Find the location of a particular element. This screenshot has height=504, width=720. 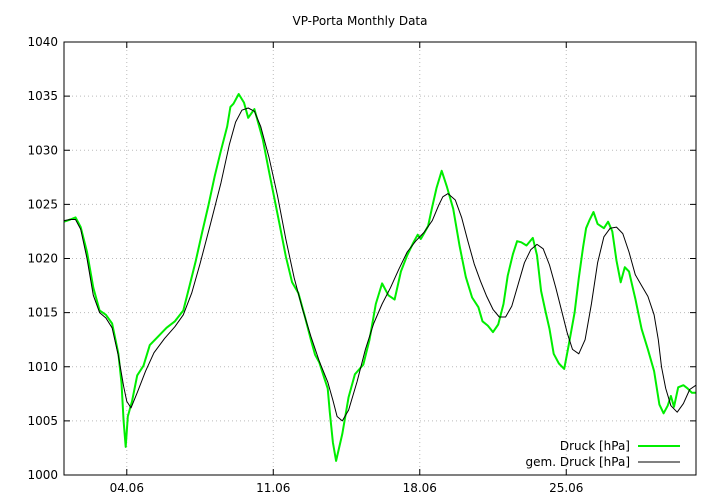

legend-label-druck: Druck [hPa] is located at coordinates (595, 446).